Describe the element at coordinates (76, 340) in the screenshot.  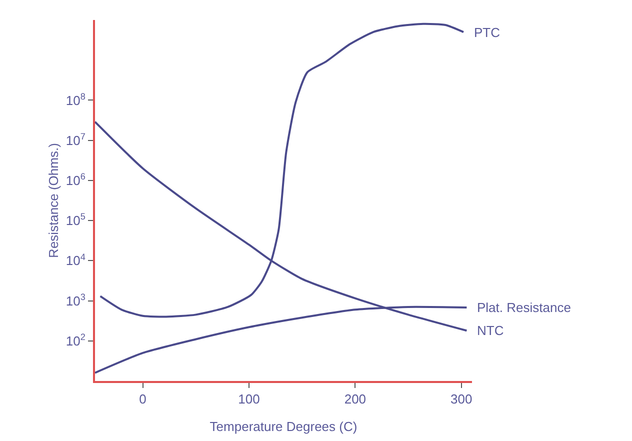
I see `y-tick-label: 10$^{2}$` at that location.